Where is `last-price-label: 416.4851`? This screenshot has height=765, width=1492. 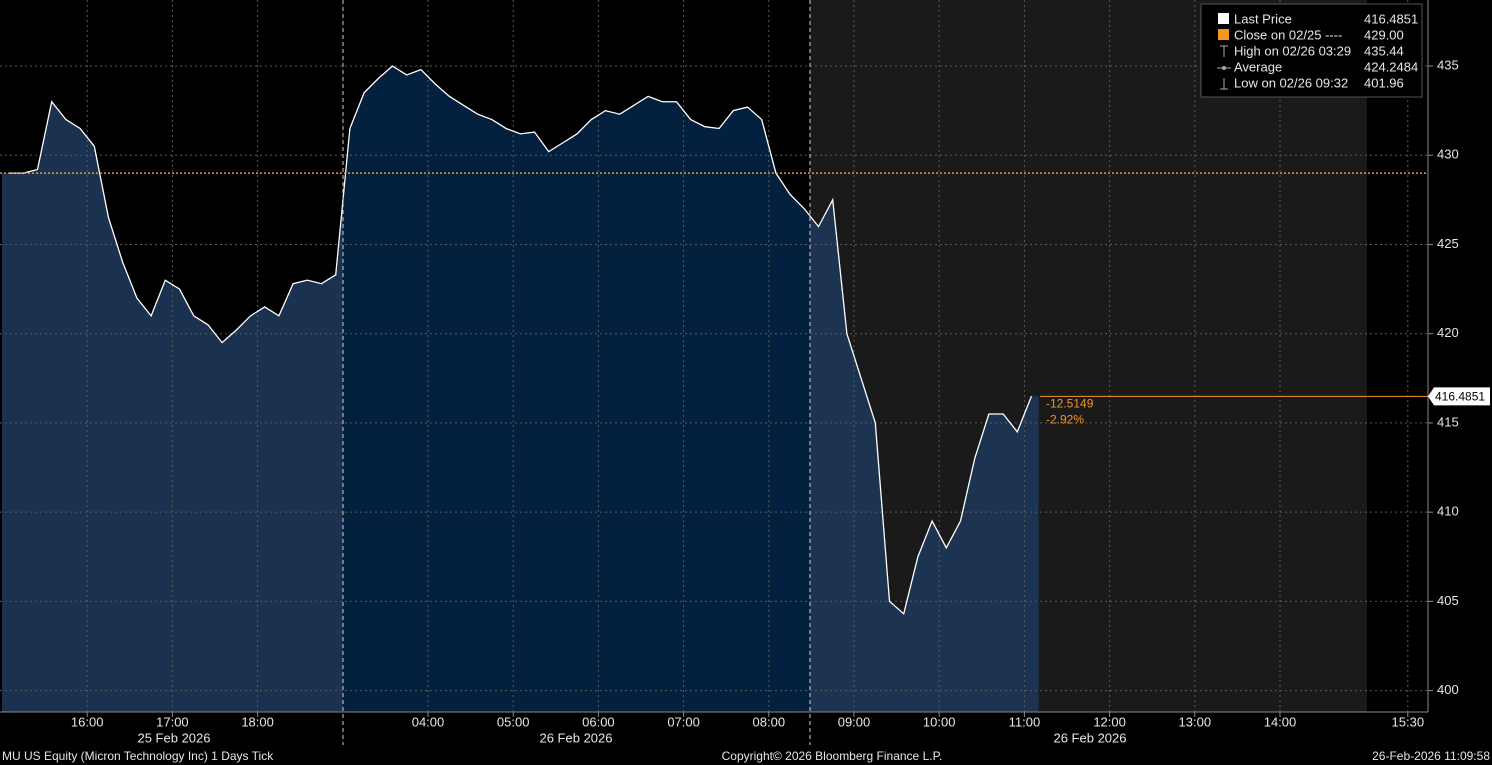
last-price-label: 416.4851 is located at coordinates (1460, 397).